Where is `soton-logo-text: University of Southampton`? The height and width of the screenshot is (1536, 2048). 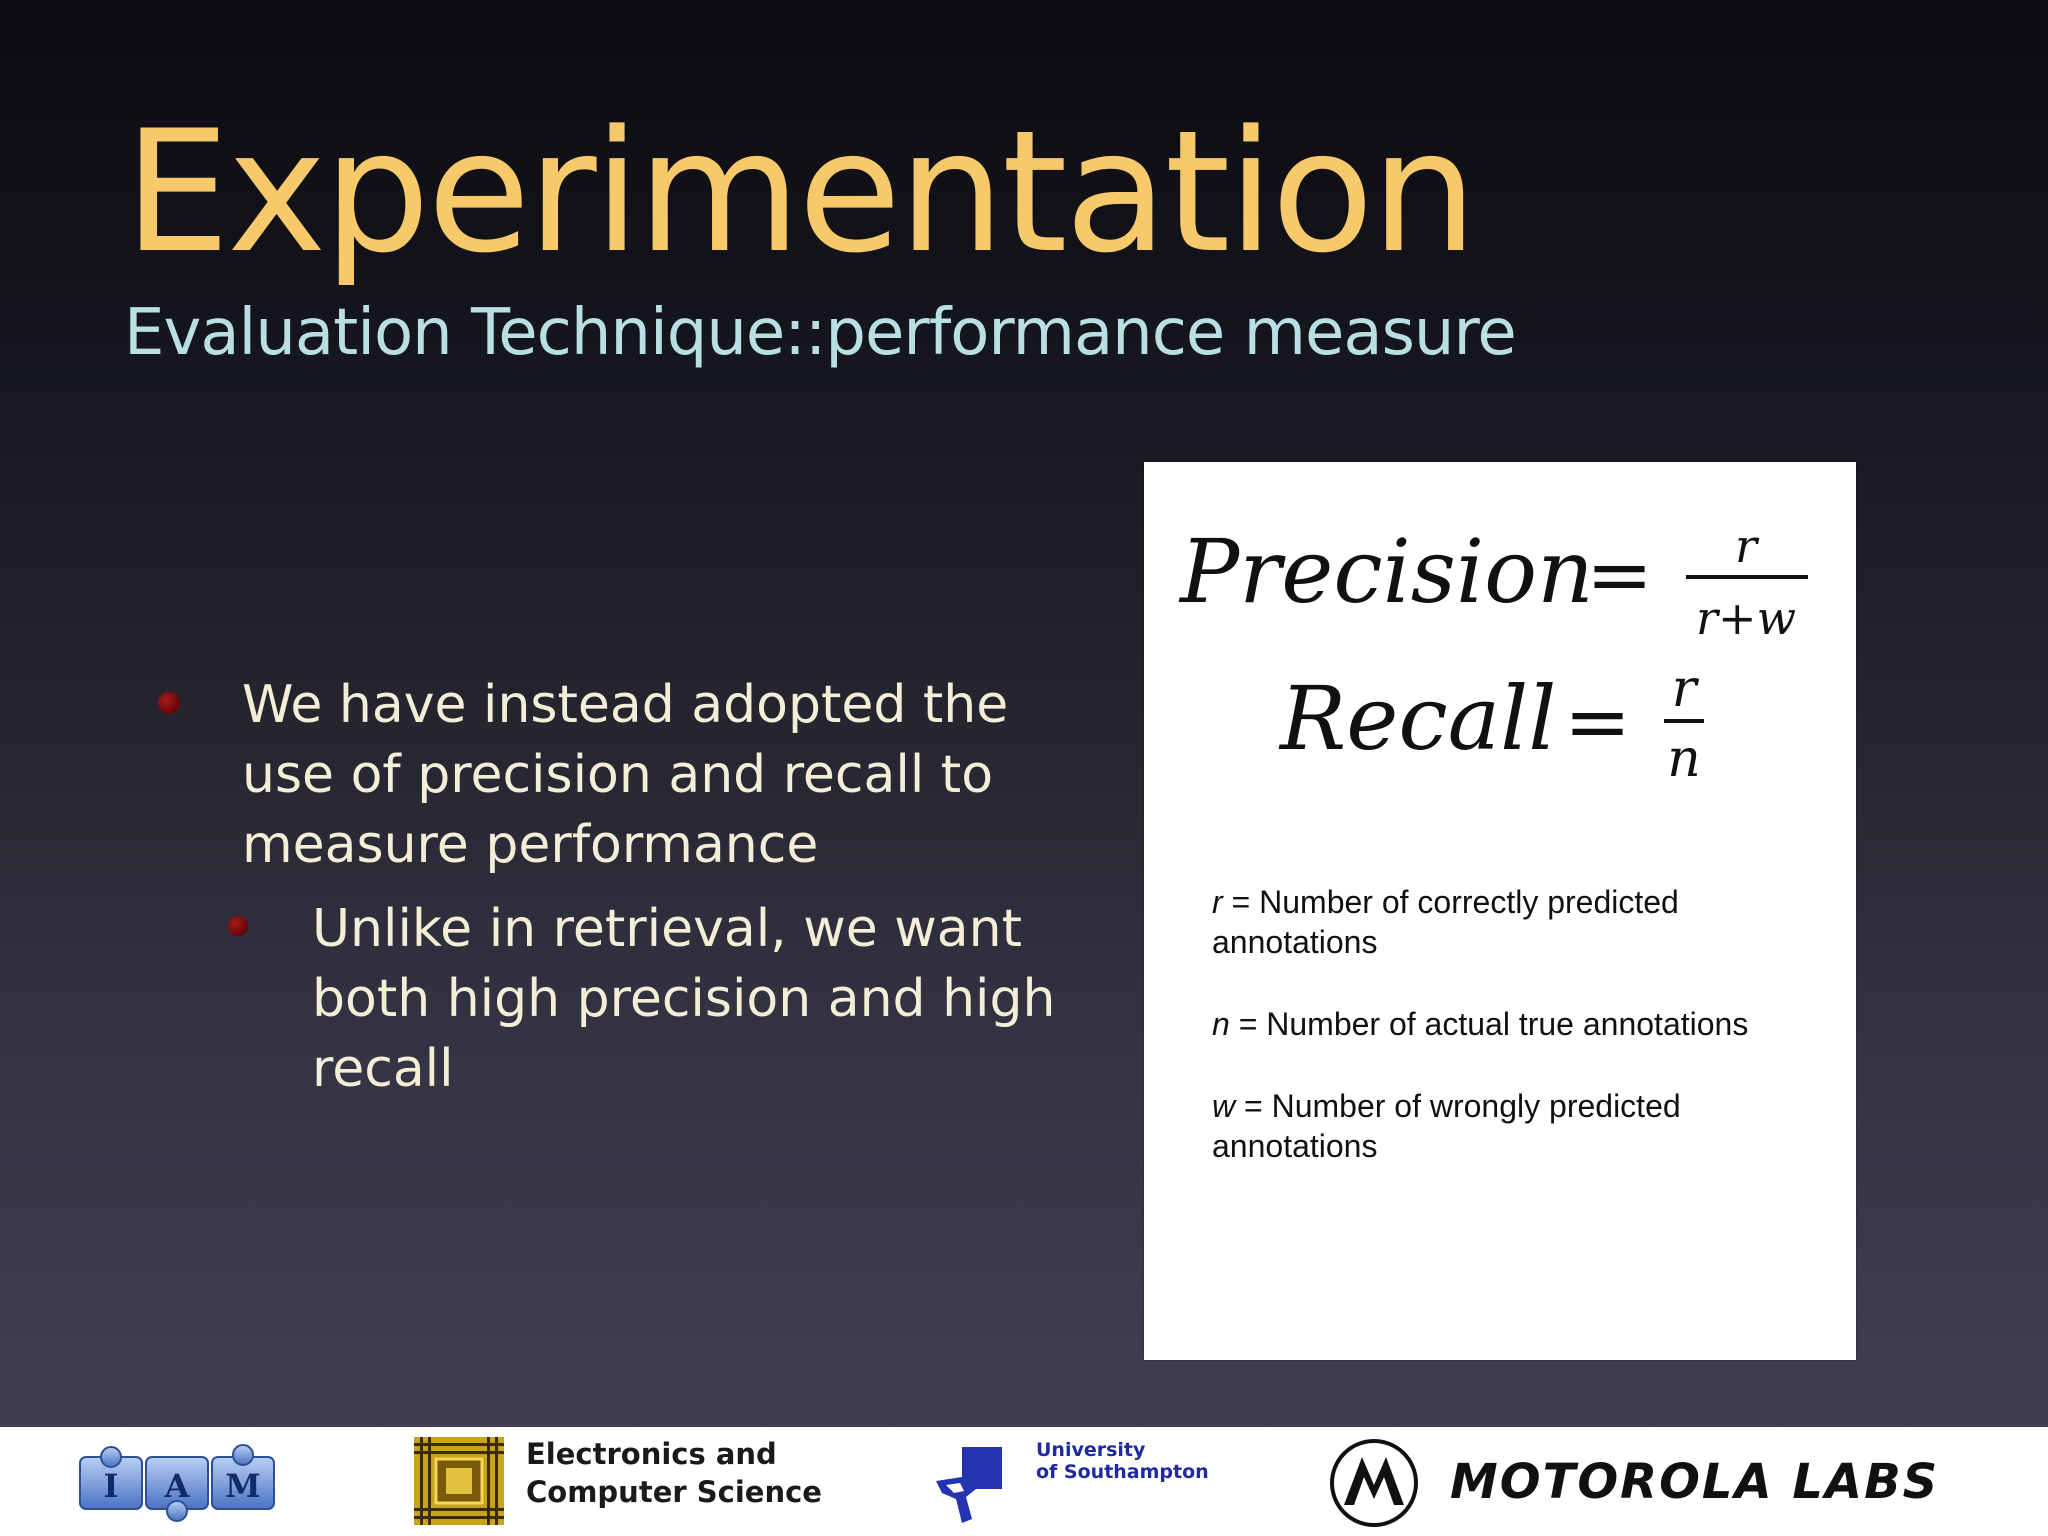 soton-logo-text: University of Southampton is located at coordinates (1122, 1461).